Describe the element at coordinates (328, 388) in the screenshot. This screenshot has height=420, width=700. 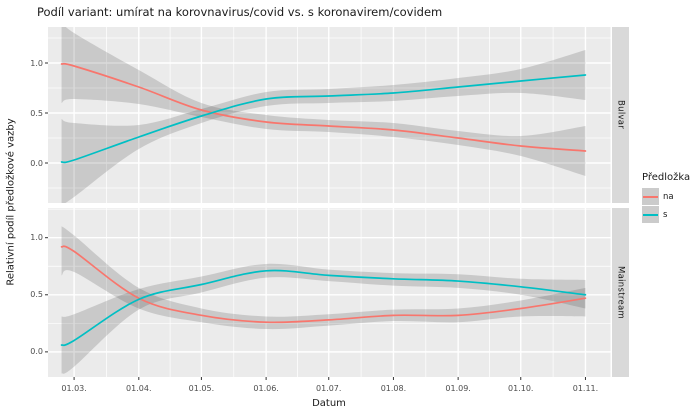
I see `x-tick-label: 01.07.` at that location.